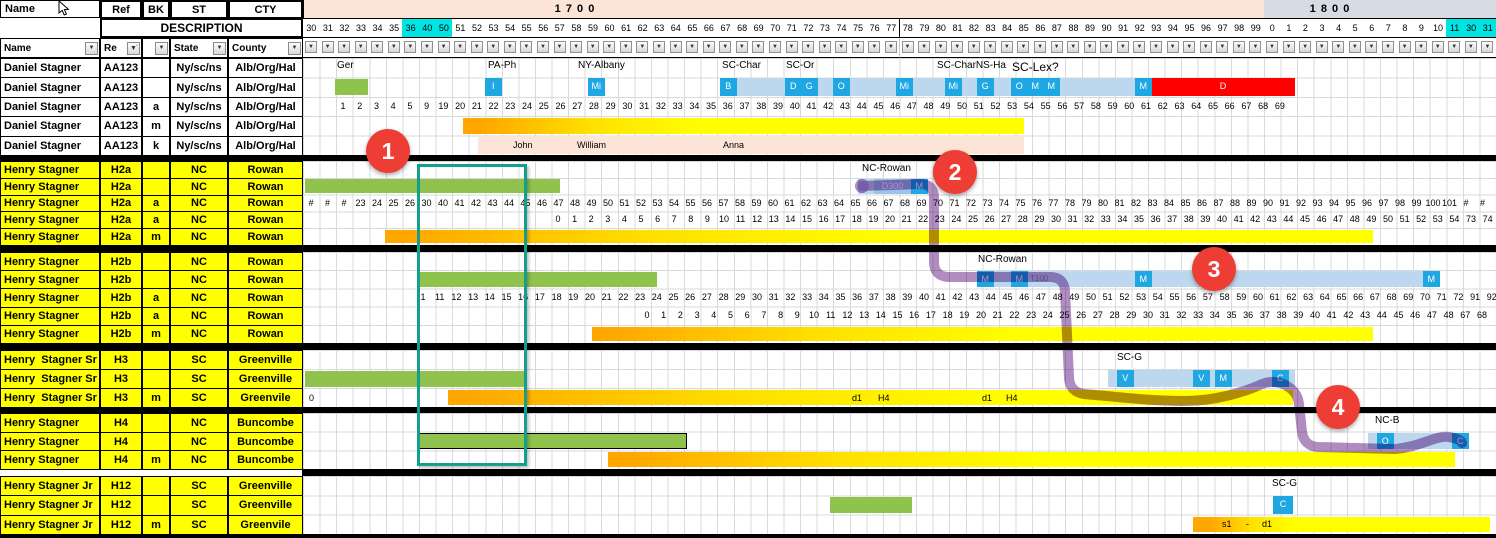  I want to click on timeline-number: 11, so click(440, 297).